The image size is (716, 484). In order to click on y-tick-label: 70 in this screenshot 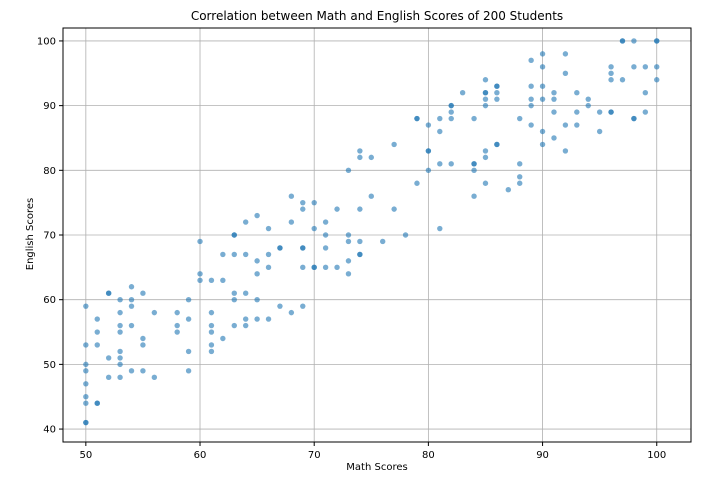, I will do `click(49, 236)`.